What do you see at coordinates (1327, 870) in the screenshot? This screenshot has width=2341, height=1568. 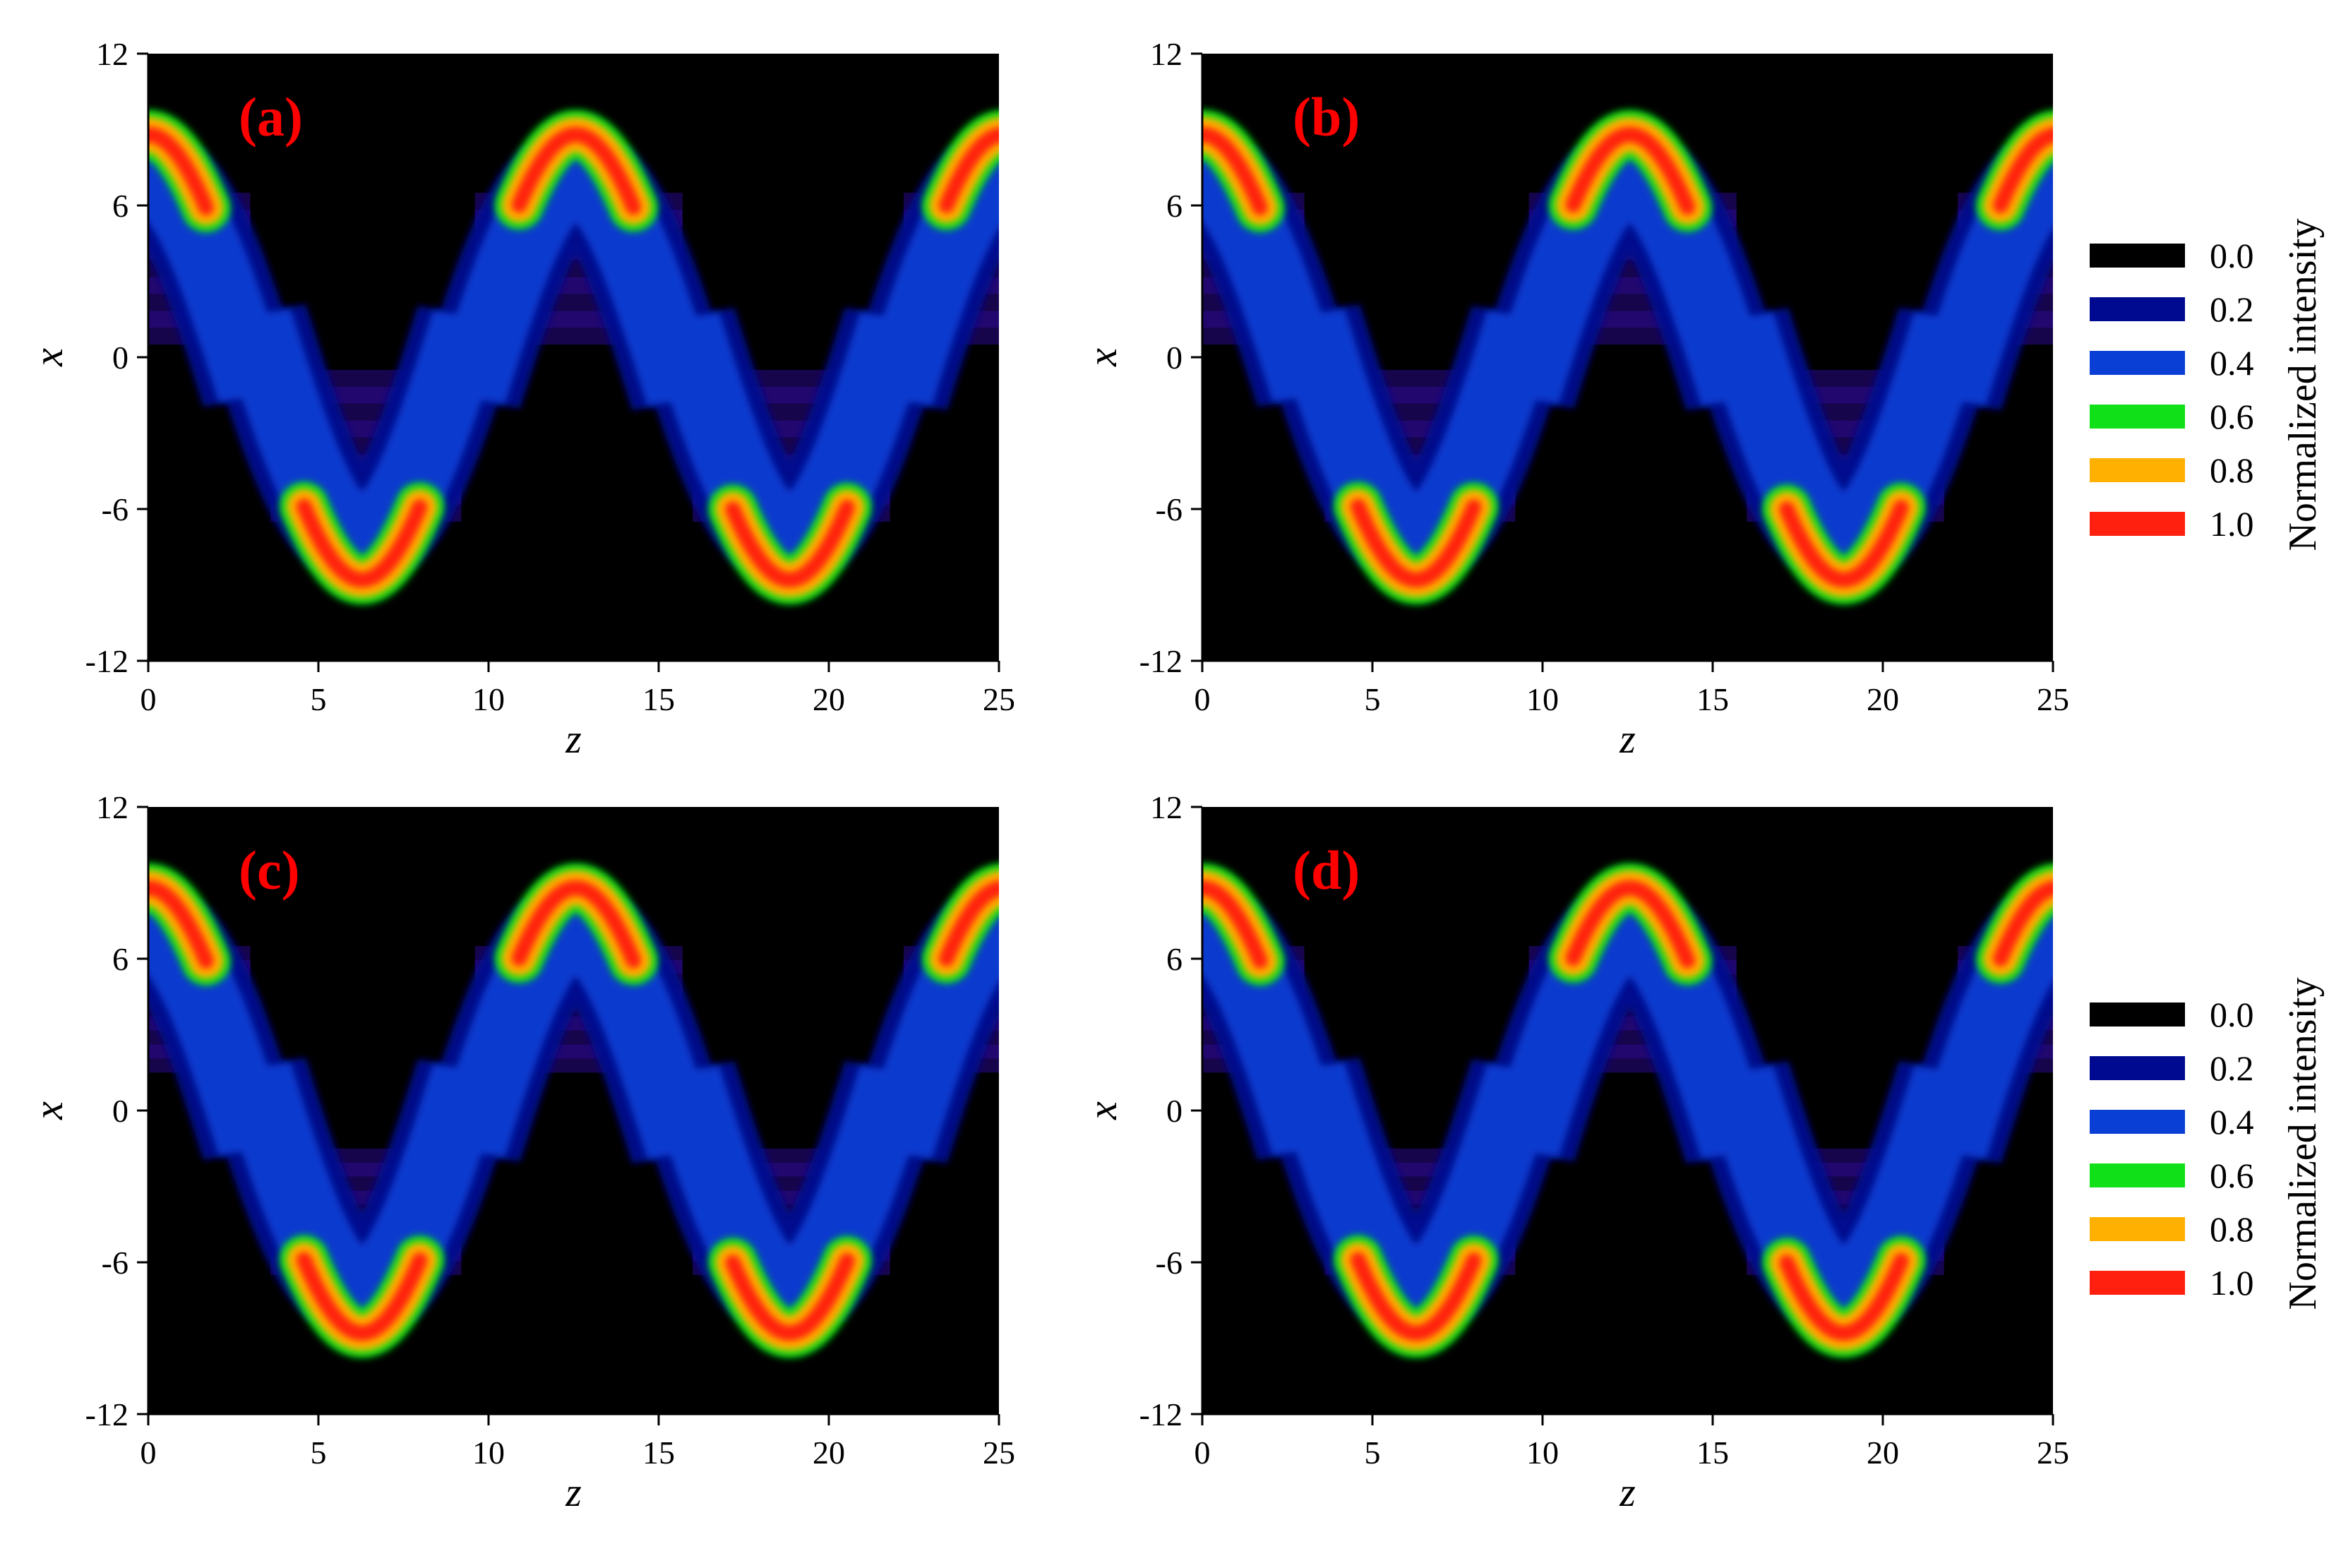 I see `panel-label: (d)` at bounding box center [1327, 870].